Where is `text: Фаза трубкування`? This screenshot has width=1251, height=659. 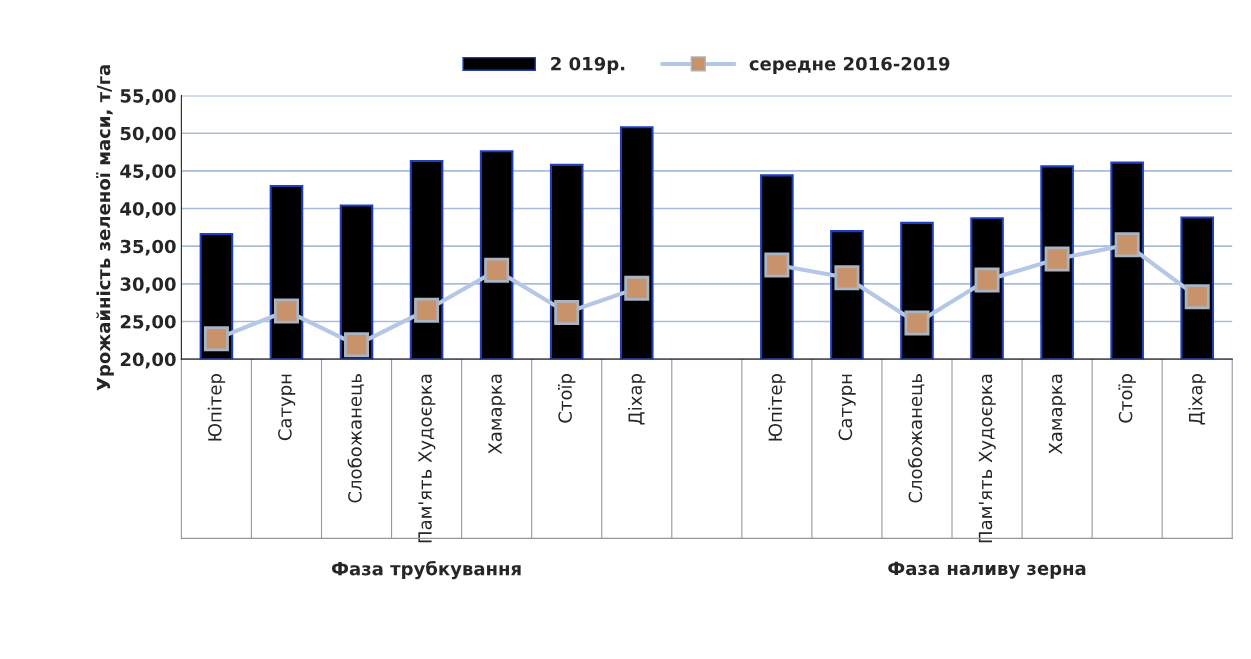 text: Фаза трубкування is located at coordinates (426, 570).